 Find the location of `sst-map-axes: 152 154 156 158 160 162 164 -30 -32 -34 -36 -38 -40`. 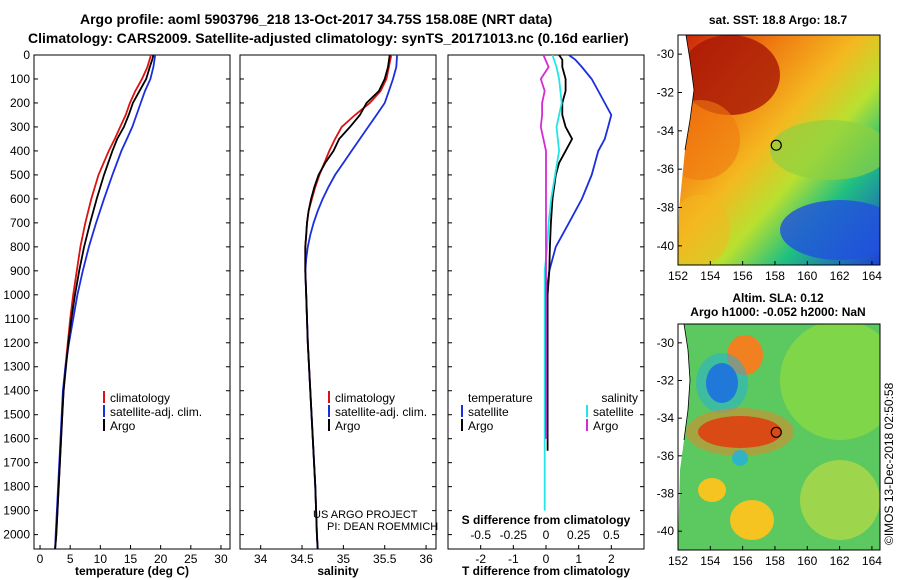

sst-map-axes: 152 154 156 158 160 162 164 -30 -32 -34 -36 -38 -40 is located at coordinates (770, 165).